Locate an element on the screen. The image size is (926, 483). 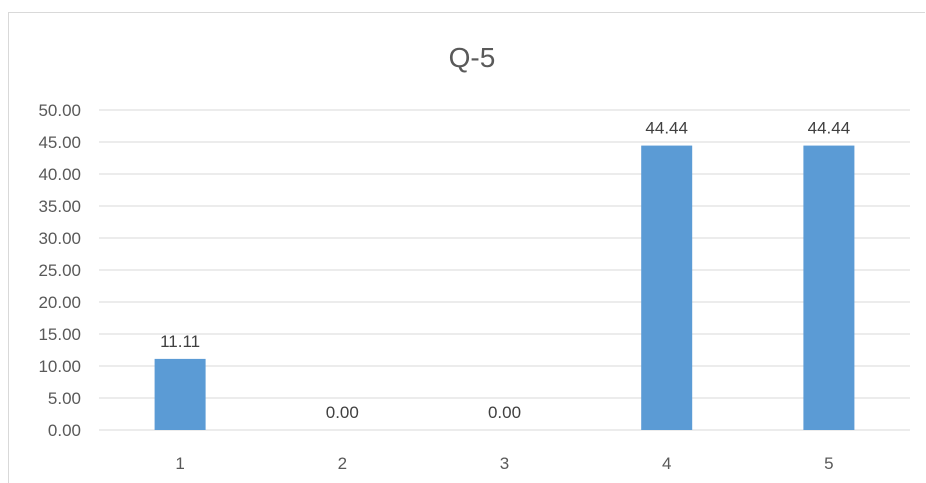
y-tick-label: 5.00 is located at coordinates (64, 398).